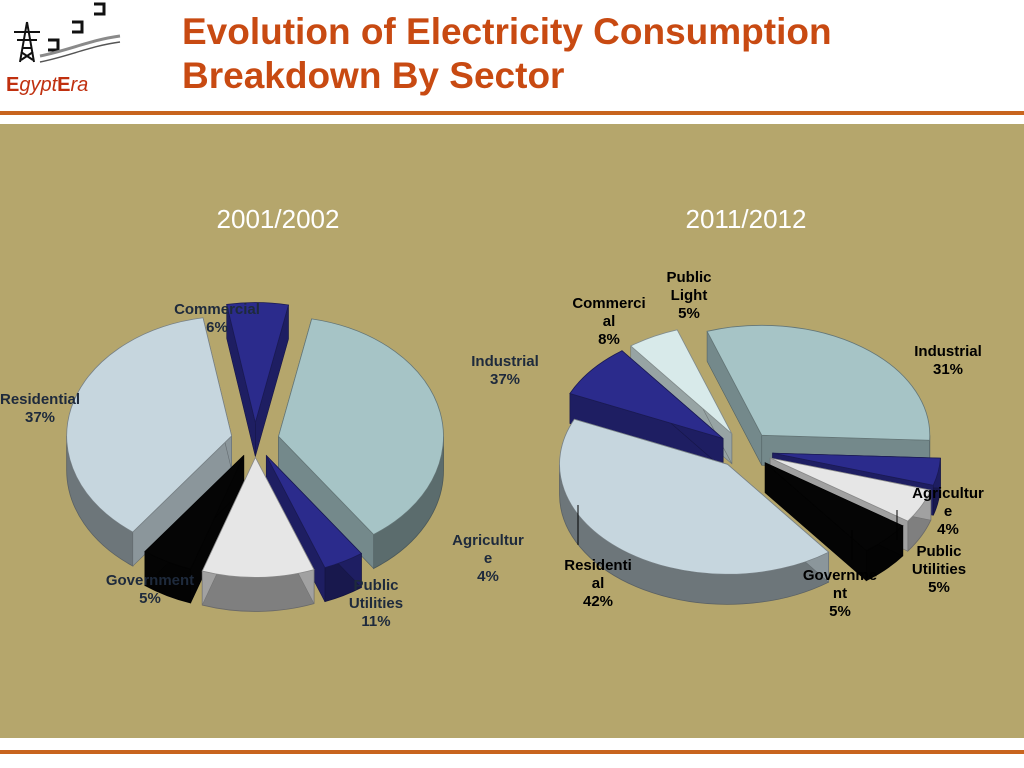 This screenshot has width=1024, height=768. Describe the element at coordinates (376, 603) in the screenshot. I see `label-public-utilities: Public Utilities 11%` at that location.